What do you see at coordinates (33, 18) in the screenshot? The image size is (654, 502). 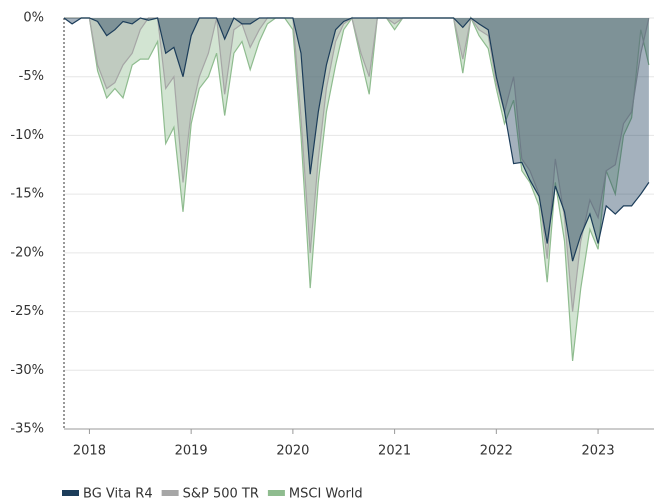 I see `y-tick-label: 0%` at bounding box center [33, 18].